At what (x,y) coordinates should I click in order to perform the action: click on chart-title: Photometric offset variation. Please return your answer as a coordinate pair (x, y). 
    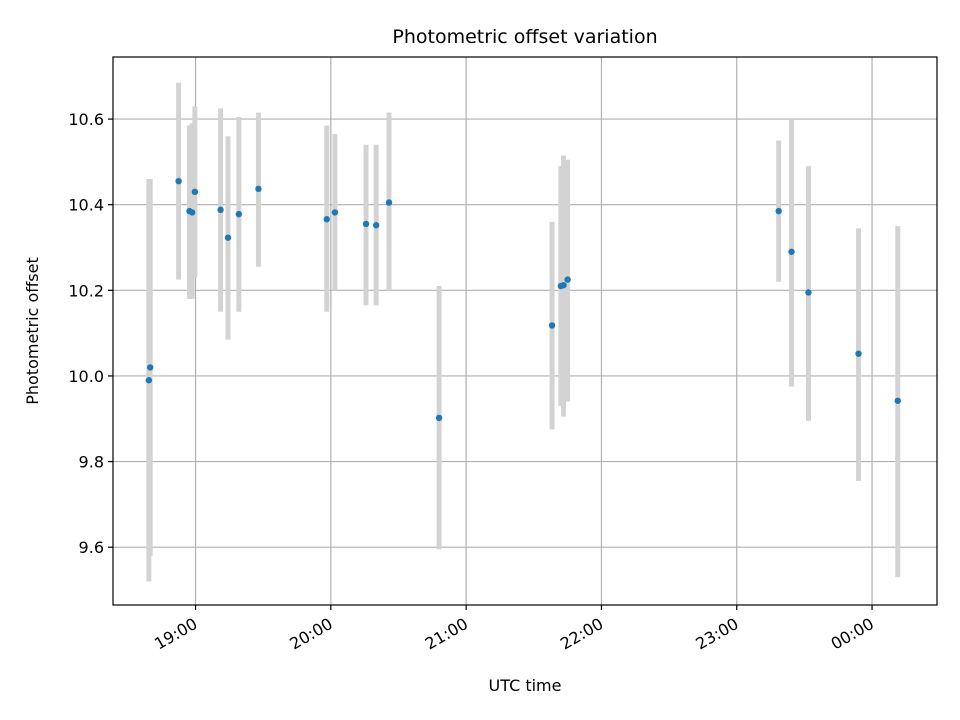
    Looking at the image, I should click on (524, 37).